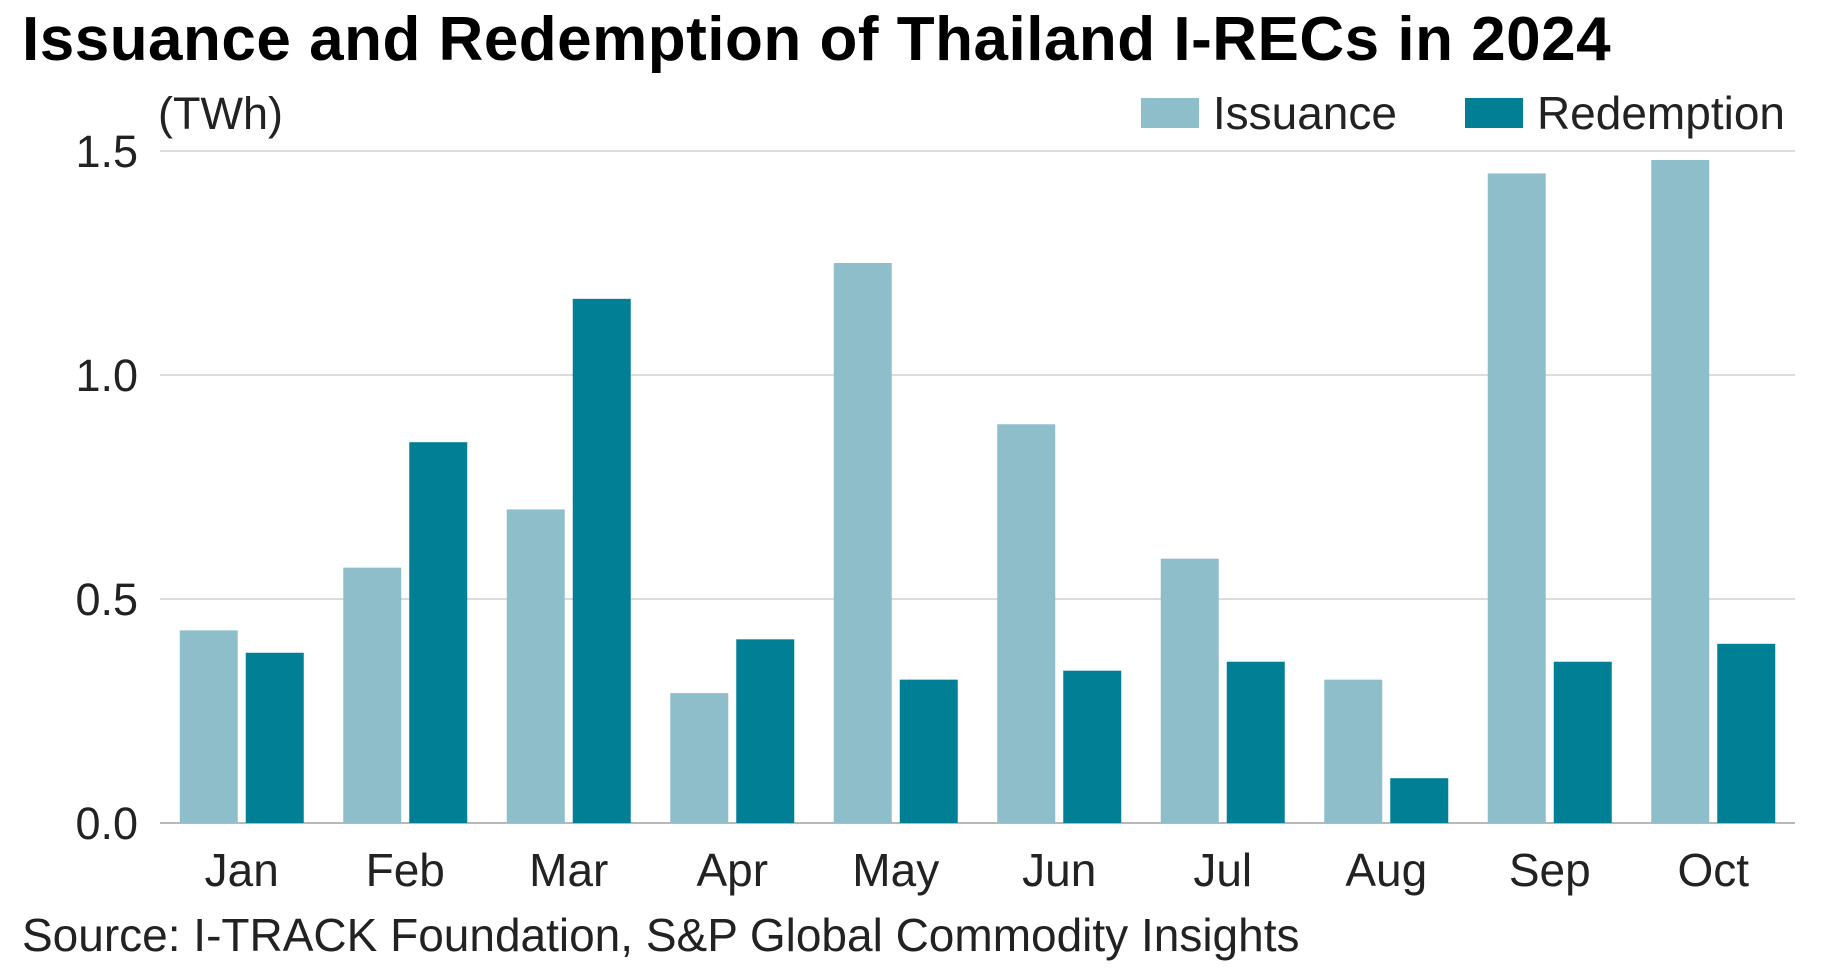 This screenshot has height=968, width=1840. Describe the element at coordinates (1550, 870) in the screenshot. I see `x-tick-label: Sep` at that location.